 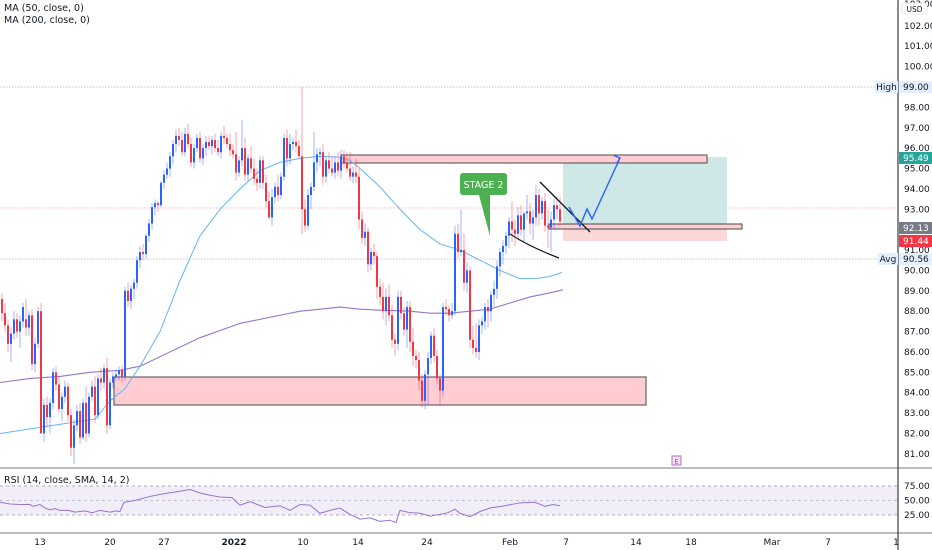 I want to click on demand-zone, so click(x=380, y=391).